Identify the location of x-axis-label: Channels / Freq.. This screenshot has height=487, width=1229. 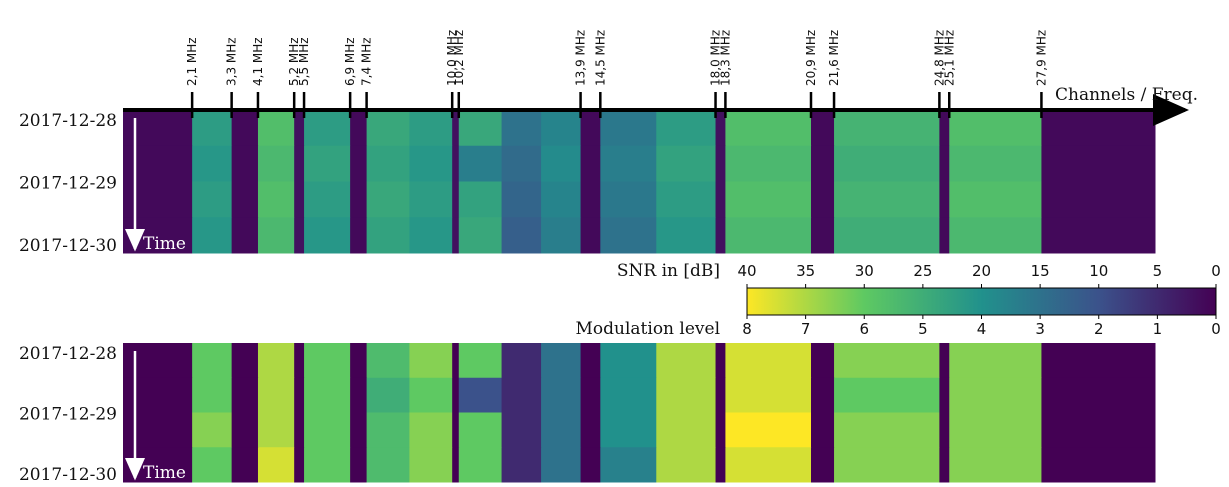
(1126, 95).